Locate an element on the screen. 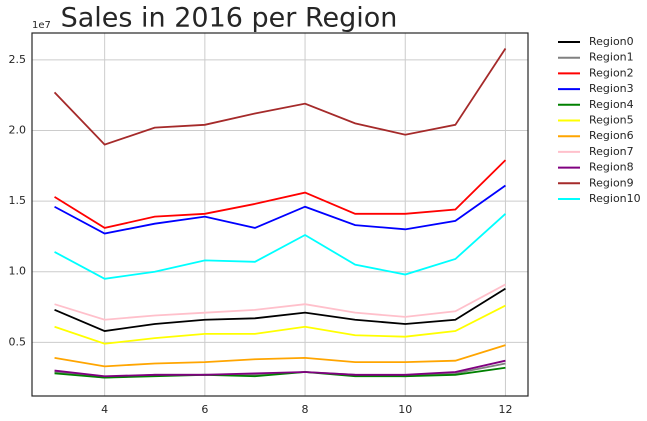 Image resolution: width=647 pixels, height=421 pixels. x-tick-label: 10 is located at coordinates (405, 409).